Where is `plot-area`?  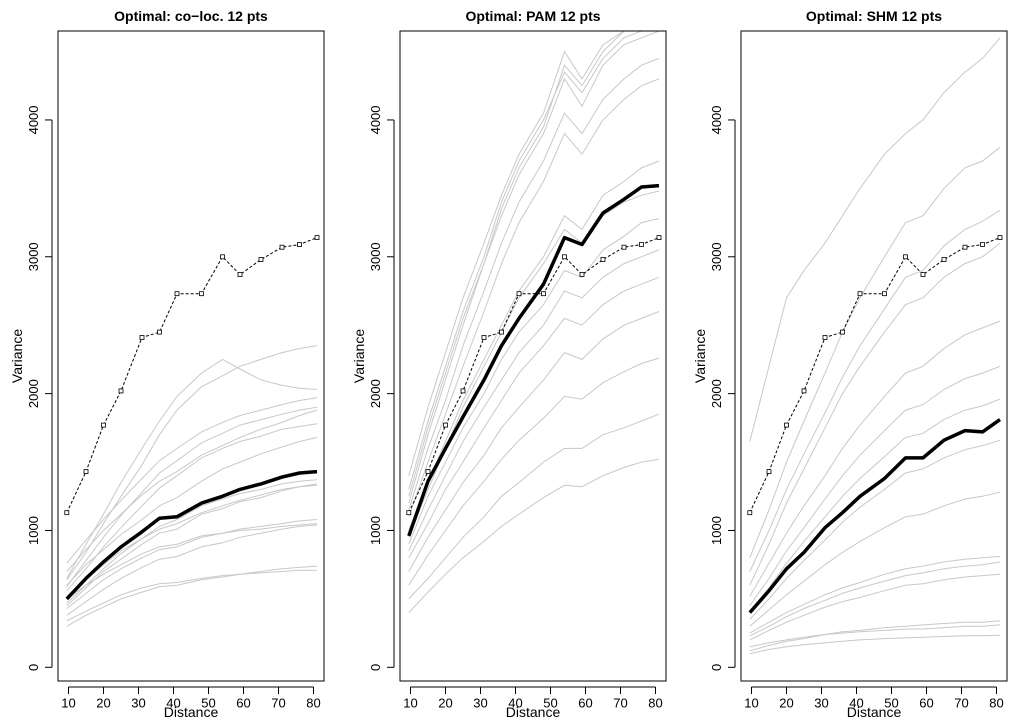 plot-area is located at coordinates (192, 431).